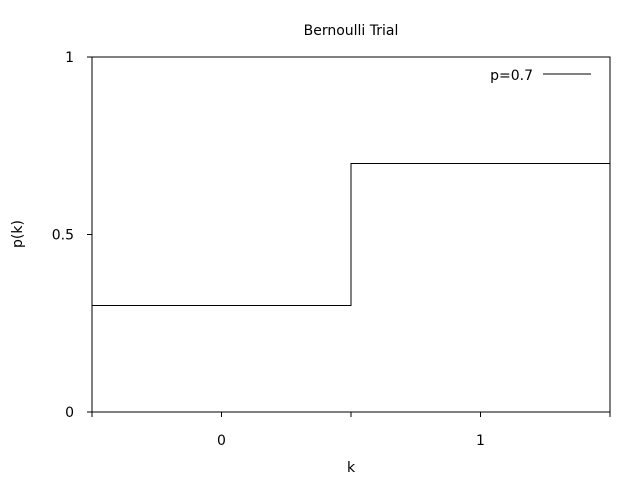 This screenshot has width=640, height=485. Describe the element at coordinates (69, 58) in the screenshot. I see `y-tick-label: 1` at that location.